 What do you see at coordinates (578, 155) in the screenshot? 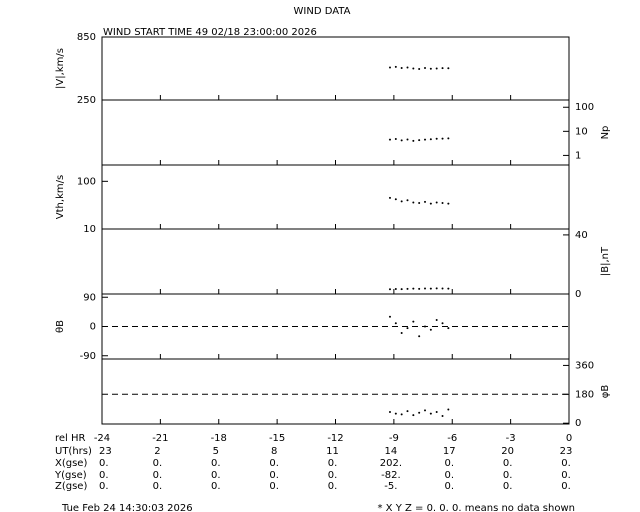
I see `y-tick-label: 1` at bounding box center [578, 155].